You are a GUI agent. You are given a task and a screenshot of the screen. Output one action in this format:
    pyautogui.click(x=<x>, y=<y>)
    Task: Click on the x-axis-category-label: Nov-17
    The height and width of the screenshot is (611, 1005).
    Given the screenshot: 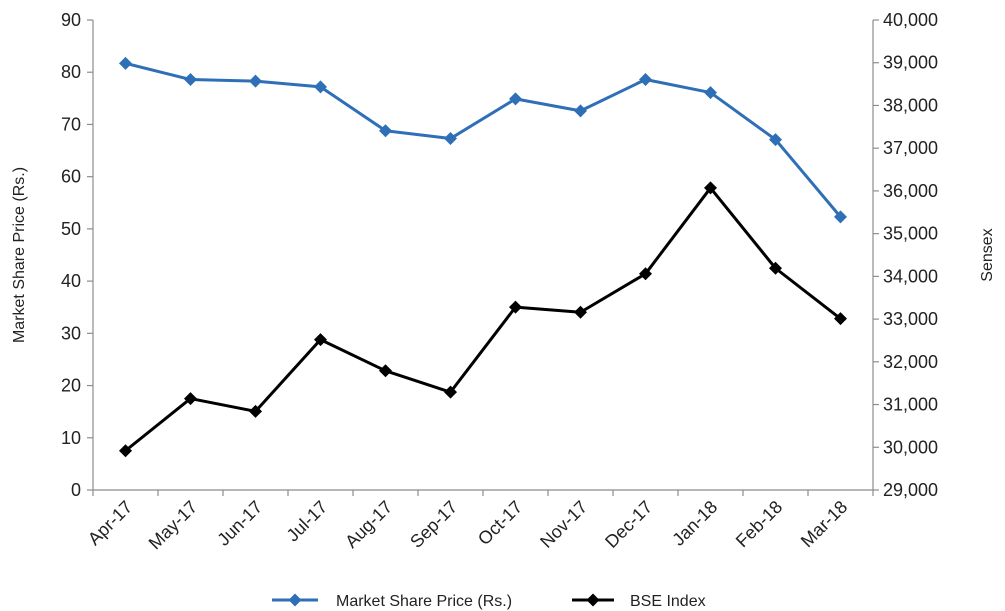 What is the action you would take?
    pyautogui.click(x=563, y=524)
    